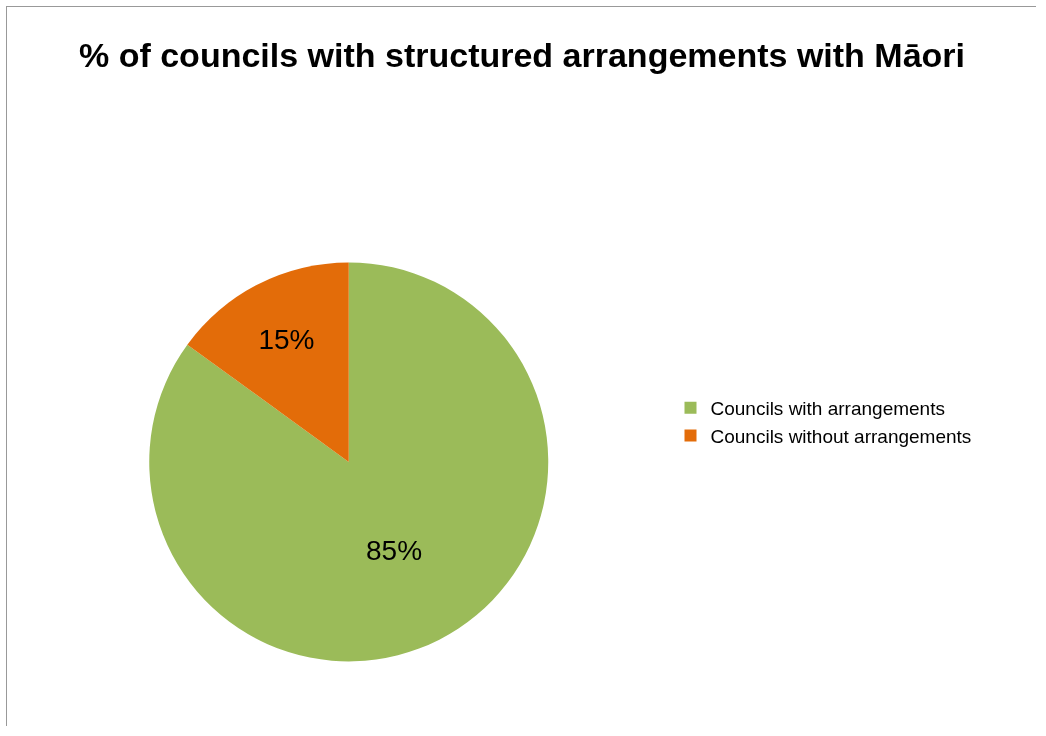 The width and height of the screenshot is (1046, 736). I want to click on pie-slice, so click(268, 362).